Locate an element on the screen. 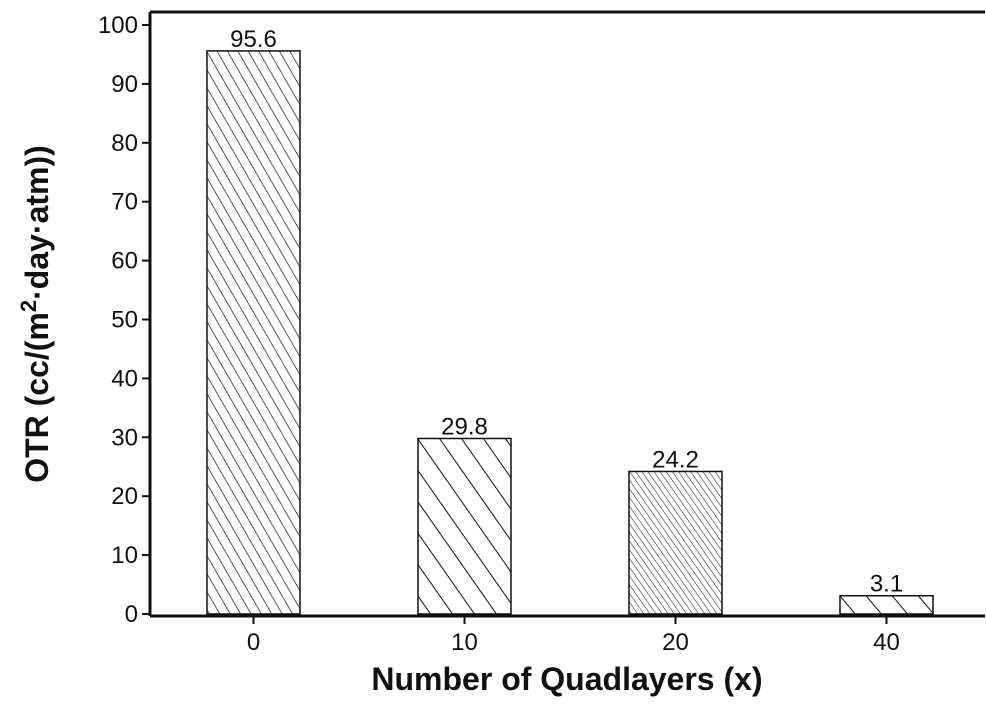  y-axis-ticks: 0 10 20 30 40 50 60 70 80 90 100 is located at coordinates (124, 320).